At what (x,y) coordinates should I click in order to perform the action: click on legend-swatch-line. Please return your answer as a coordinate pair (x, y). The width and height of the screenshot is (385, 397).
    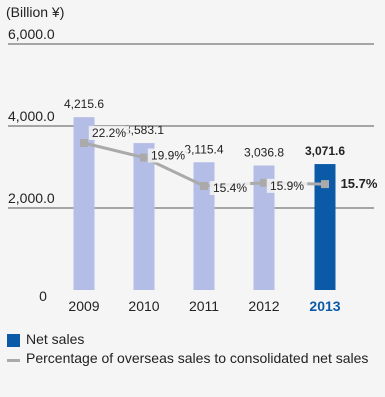
    Looking at the image, I should click on (13, 360).